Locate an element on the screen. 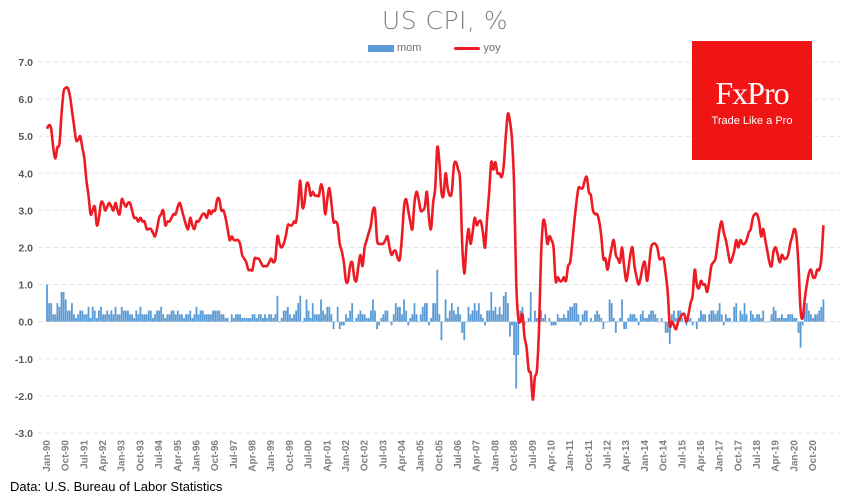 Image resolution: width=860 pixels, height=500 pixels. x-tick-label: Apr-07 is located at coordinates (477, 456).